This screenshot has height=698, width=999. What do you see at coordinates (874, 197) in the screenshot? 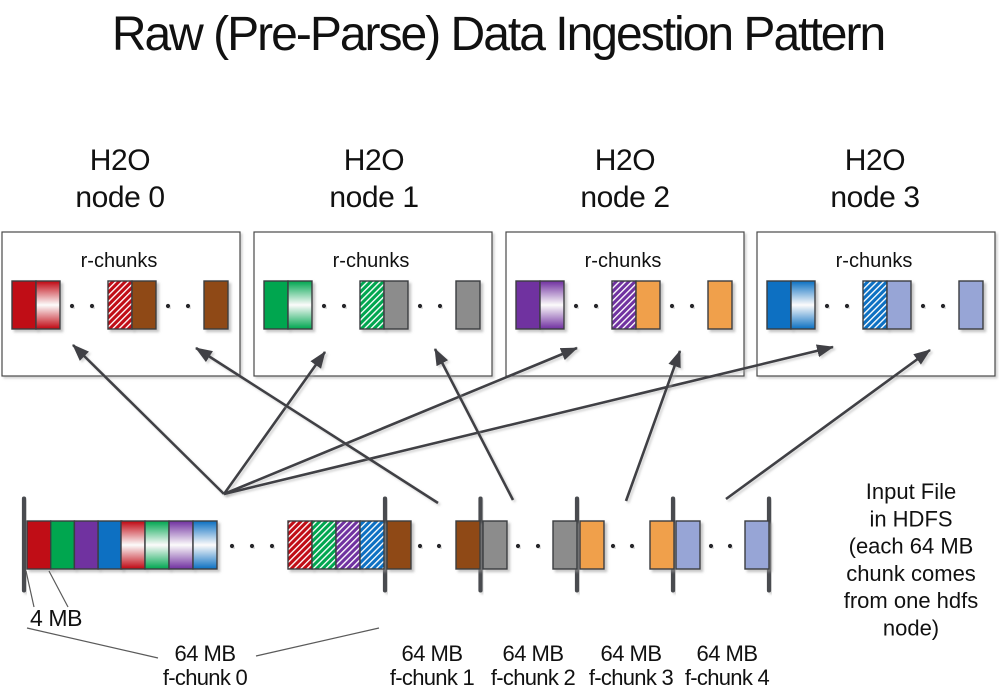
I see `svg-text: node 3` at bounding box center [874, 197].